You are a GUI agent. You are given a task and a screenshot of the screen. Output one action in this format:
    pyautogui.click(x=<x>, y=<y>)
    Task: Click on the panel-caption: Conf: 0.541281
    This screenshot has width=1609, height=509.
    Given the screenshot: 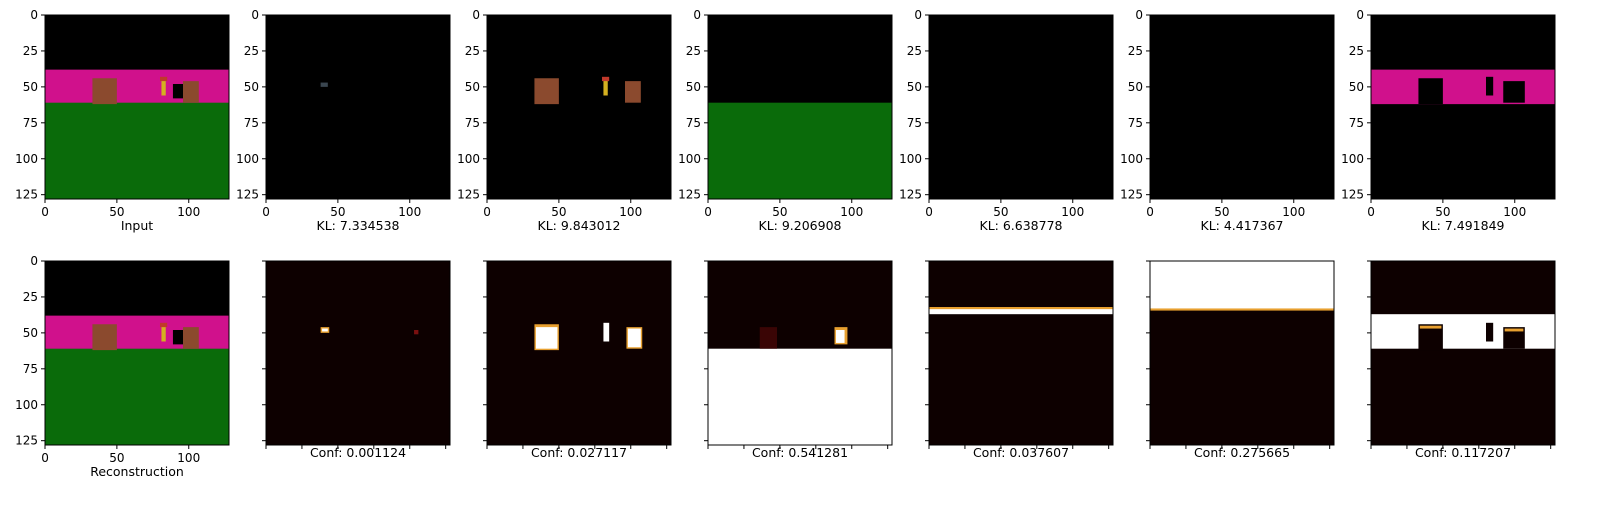 What is the action you would take?
    pyautogui.click(x=800, y=452)
    